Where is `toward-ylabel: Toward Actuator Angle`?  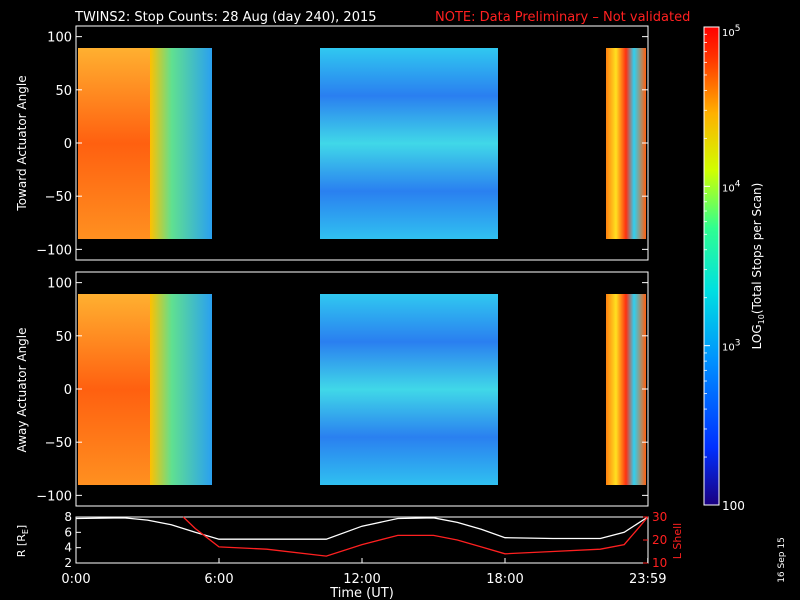
toward-ylabel: Toward Actuator Angle is located at coordinates (22, 143).